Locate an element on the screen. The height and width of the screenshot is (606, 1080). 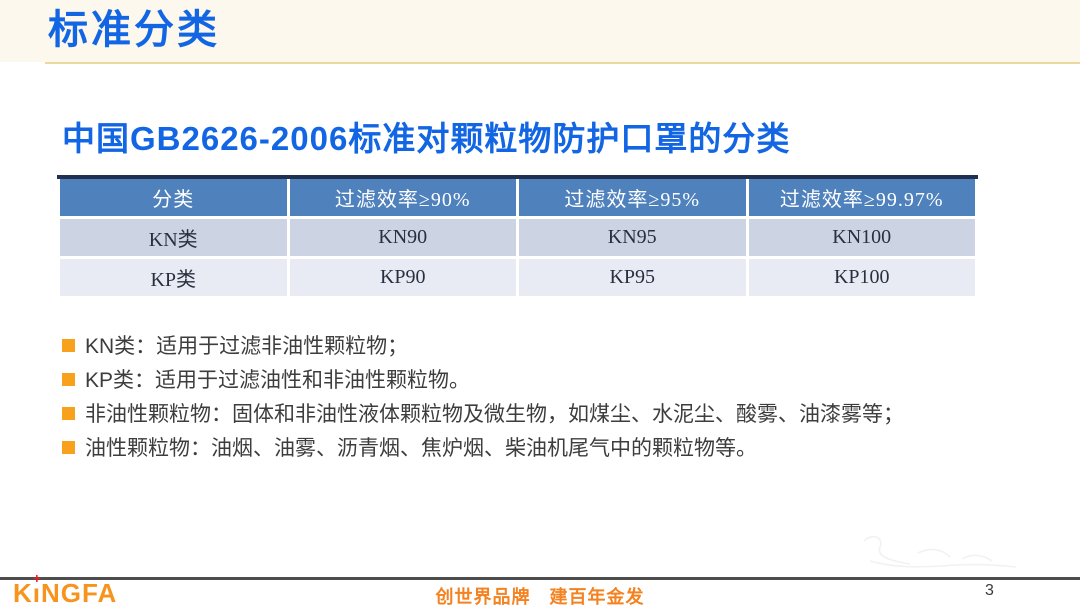
bullet-text: 非油性颗粒物：固体和非油性液体颗粒物及微生物，如煤尘、水泥尘、酸雾、油漆雾等； is located at coordinates (494, 414).